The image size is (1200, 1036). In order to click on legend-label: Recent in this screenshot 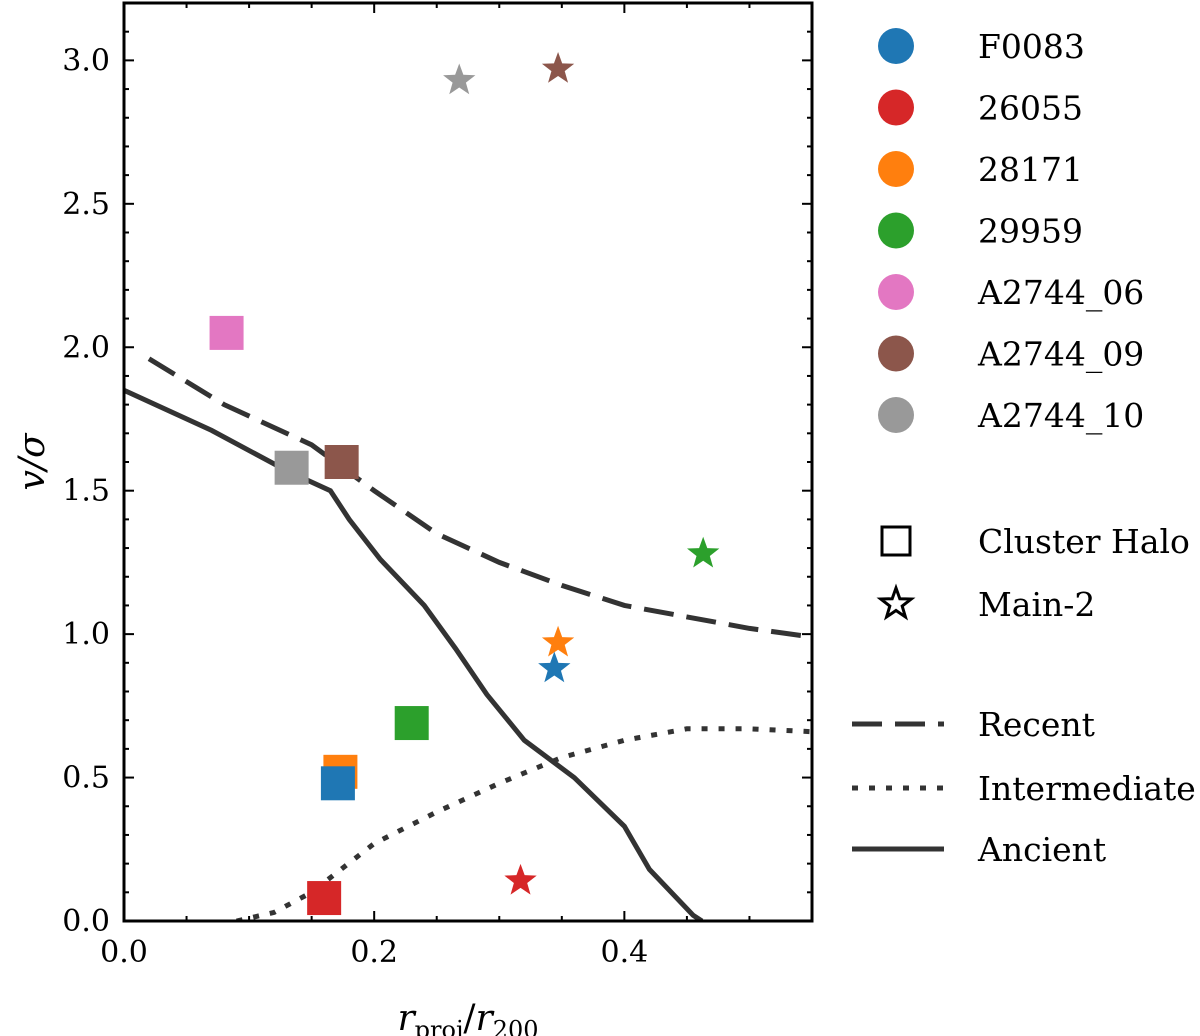, I will do `click(1036, 724)`.